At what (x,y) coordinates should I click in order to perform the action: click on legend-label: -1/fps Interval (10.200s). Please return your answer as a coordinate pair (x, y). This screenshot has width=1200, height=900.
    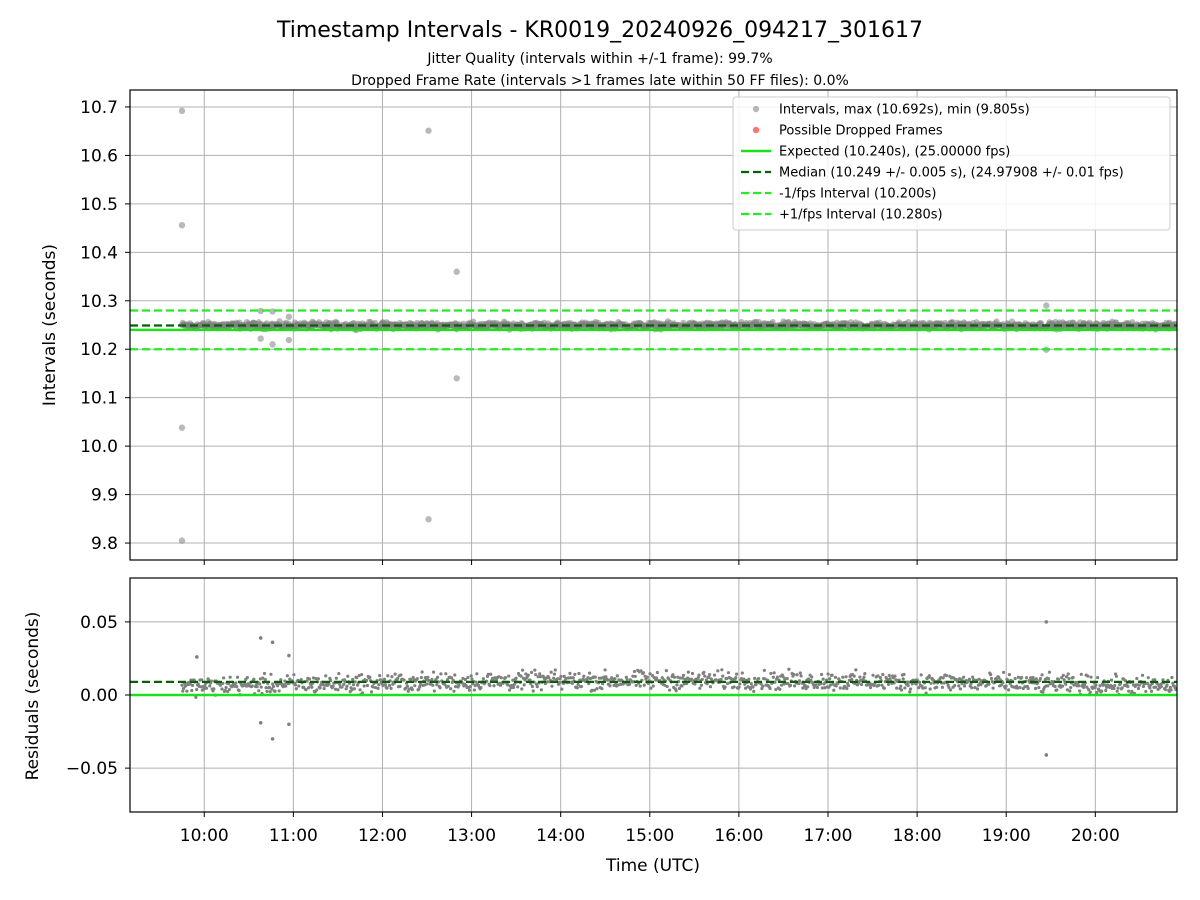
    Looking at the image, I should click on (857, 194).